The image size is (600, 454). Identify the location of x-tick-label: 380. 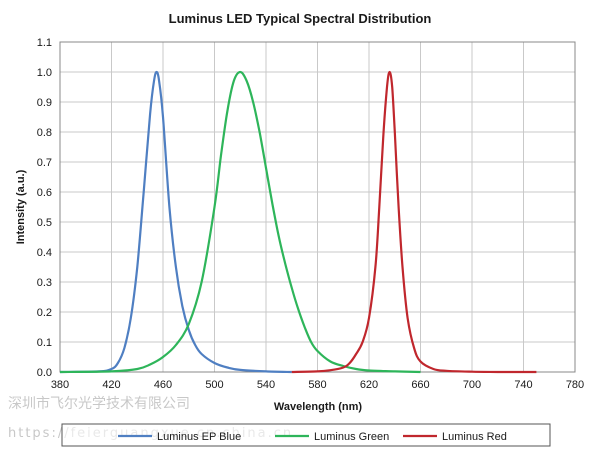
(60, 385).